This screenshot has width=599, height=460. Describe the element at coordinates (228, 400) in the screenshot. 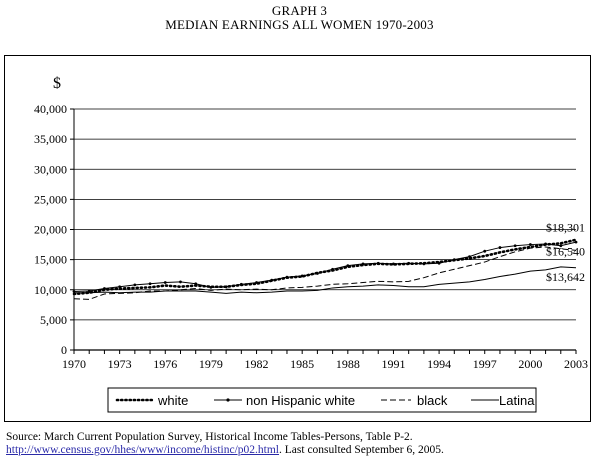

I see `legend-swatch-marker` at that location.